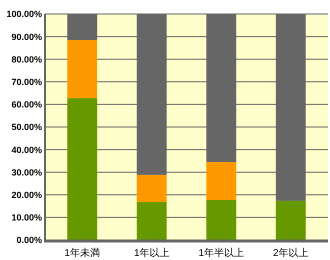 This screenshot has height=260, width=330. What do you see at coordinates (26, 59) in the screenshot?
I see `y-tick-label: 80.00%` at bounding box center [26, 59].